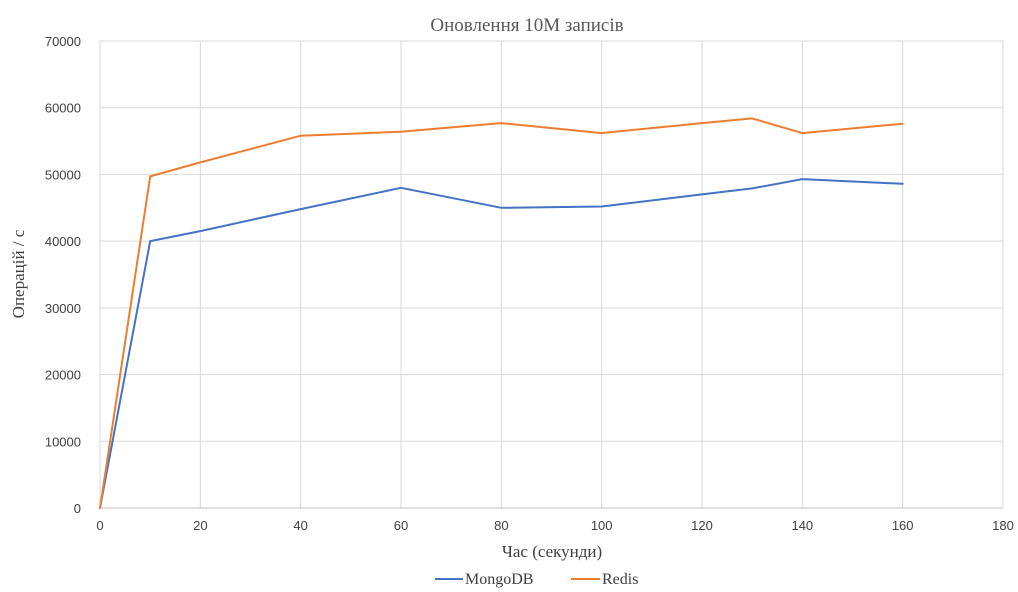 This screenshot has width=1018, height=592. I want to click on legend: MongoDB Redis, so click(536, 579).